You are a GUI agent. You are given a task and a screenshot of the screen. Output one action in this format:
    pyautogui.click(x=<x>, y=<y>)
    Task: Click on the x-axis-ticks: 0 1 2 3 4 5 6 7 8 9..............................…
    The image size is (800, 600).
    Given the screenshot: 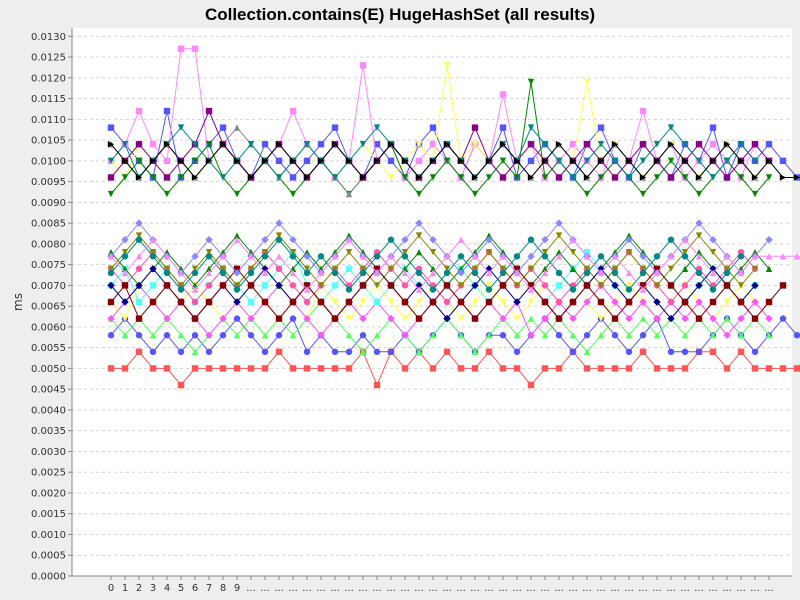 What is the action you would take?
    pyautogui.click(x=441, y=585)
    